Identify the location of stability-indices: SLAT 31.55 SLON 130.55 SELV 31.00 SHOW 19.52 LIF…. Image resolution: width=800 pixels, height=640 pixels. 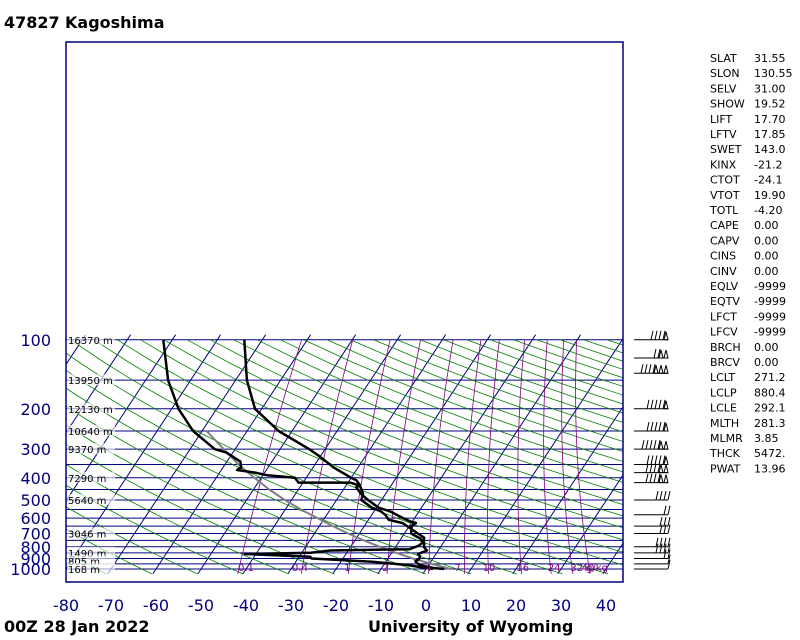
(751, 263).